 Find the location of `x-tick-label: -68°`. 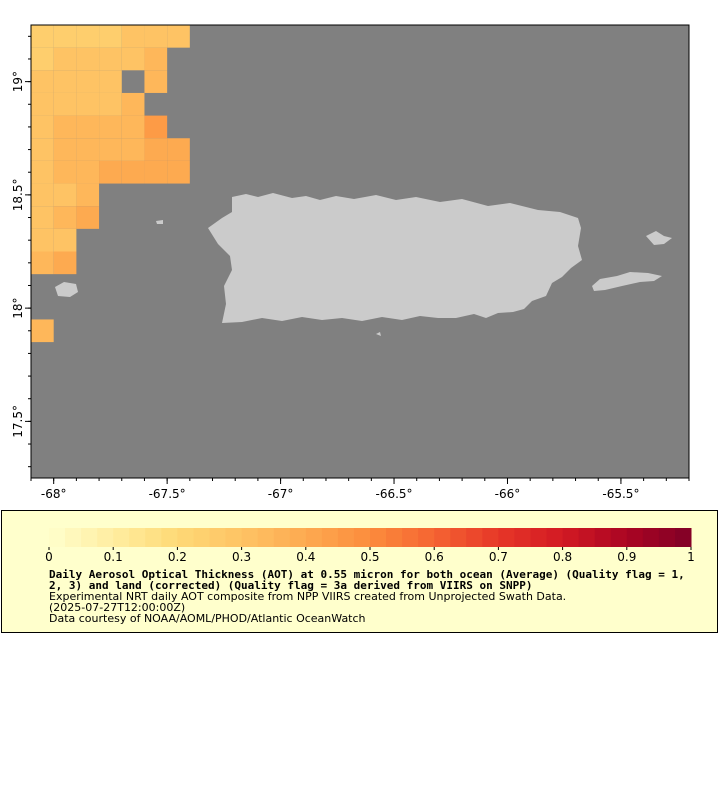

x-tick-label: -68° is located at coordinates (54, 494).